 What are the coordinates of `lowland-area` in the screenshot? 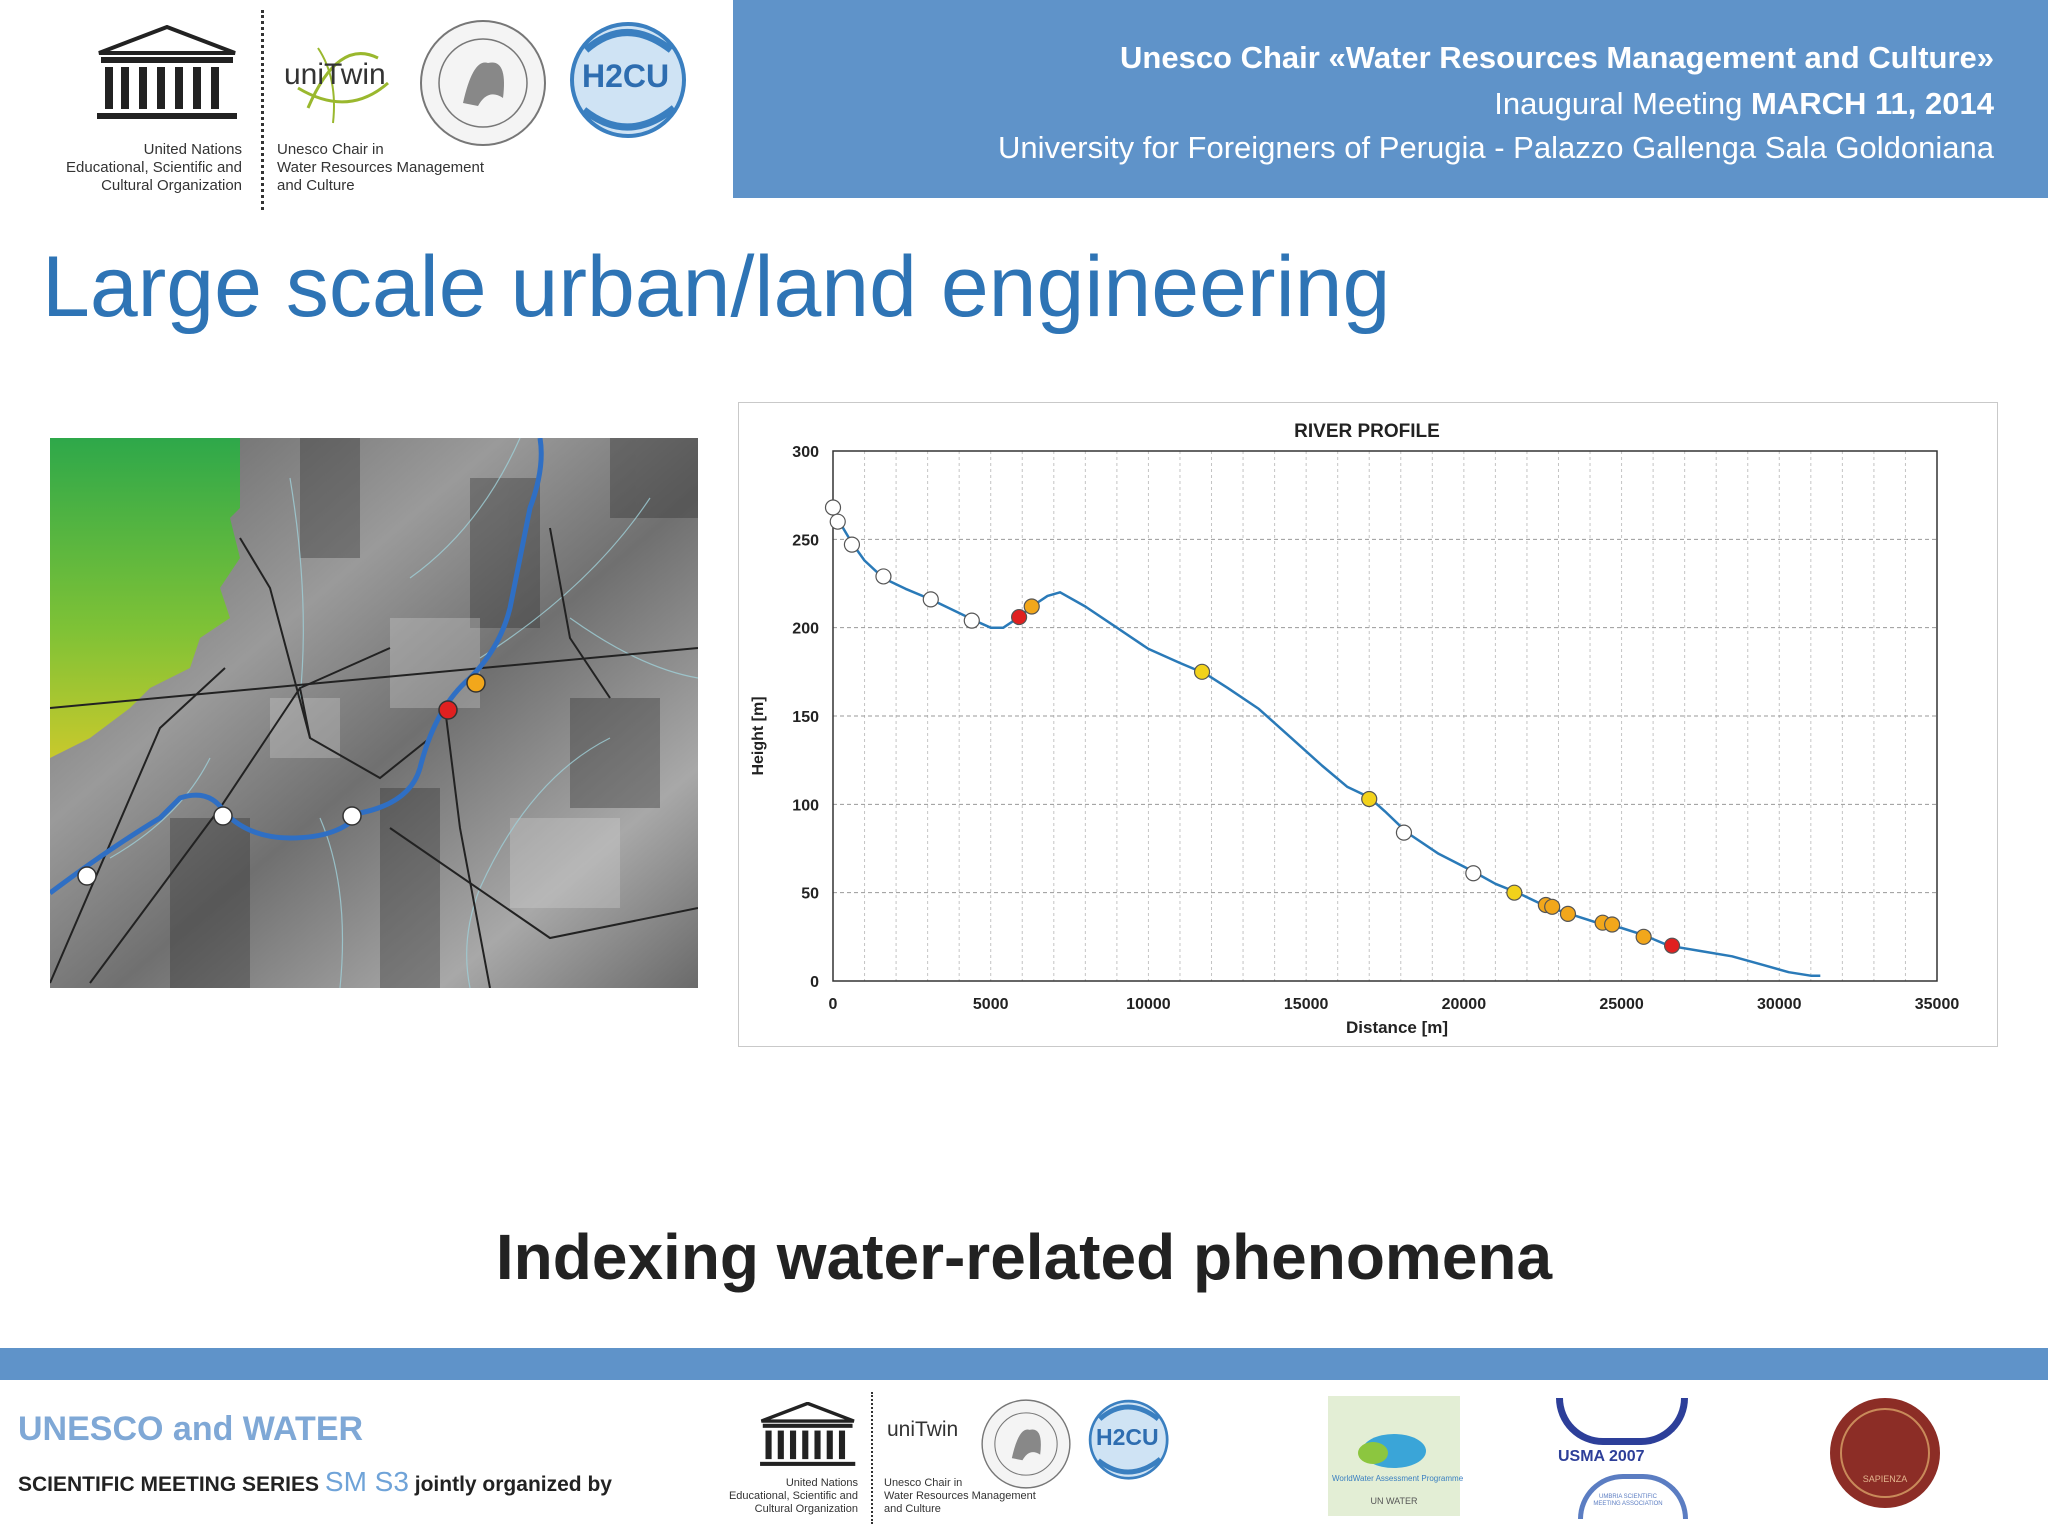 It's located at (145, 598).